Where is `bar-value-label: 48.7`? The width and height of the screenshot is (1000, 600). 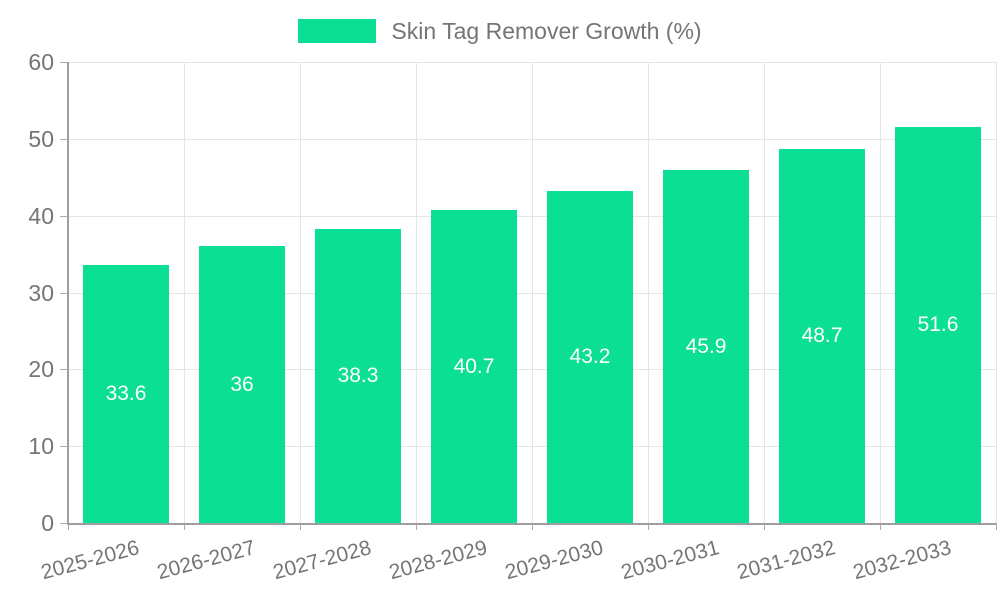
bar-value-label: 48.7 is located at coordinates (822, 335).